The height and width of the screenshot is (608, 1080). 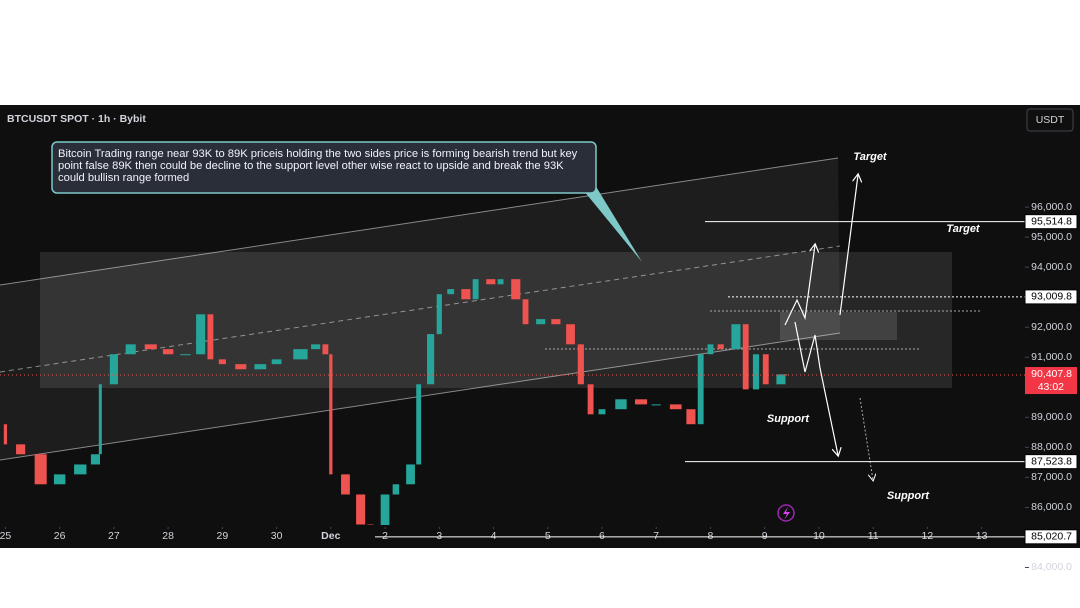 I want to click on y-tick-label: 91,000.0, so click(x=1051, y=357).